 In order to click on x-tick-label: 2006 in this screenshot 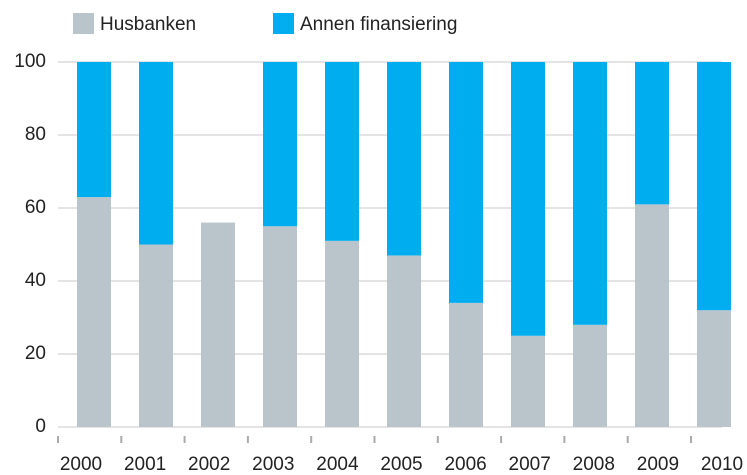, I will do `click(465, 464)`.